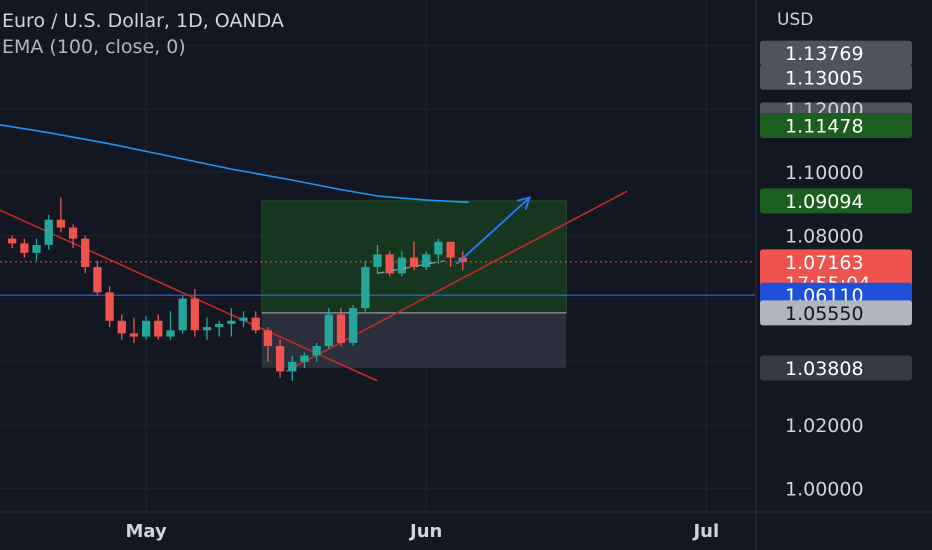  I want to click on y-tick-label: 1.08000, so click(824, 236).